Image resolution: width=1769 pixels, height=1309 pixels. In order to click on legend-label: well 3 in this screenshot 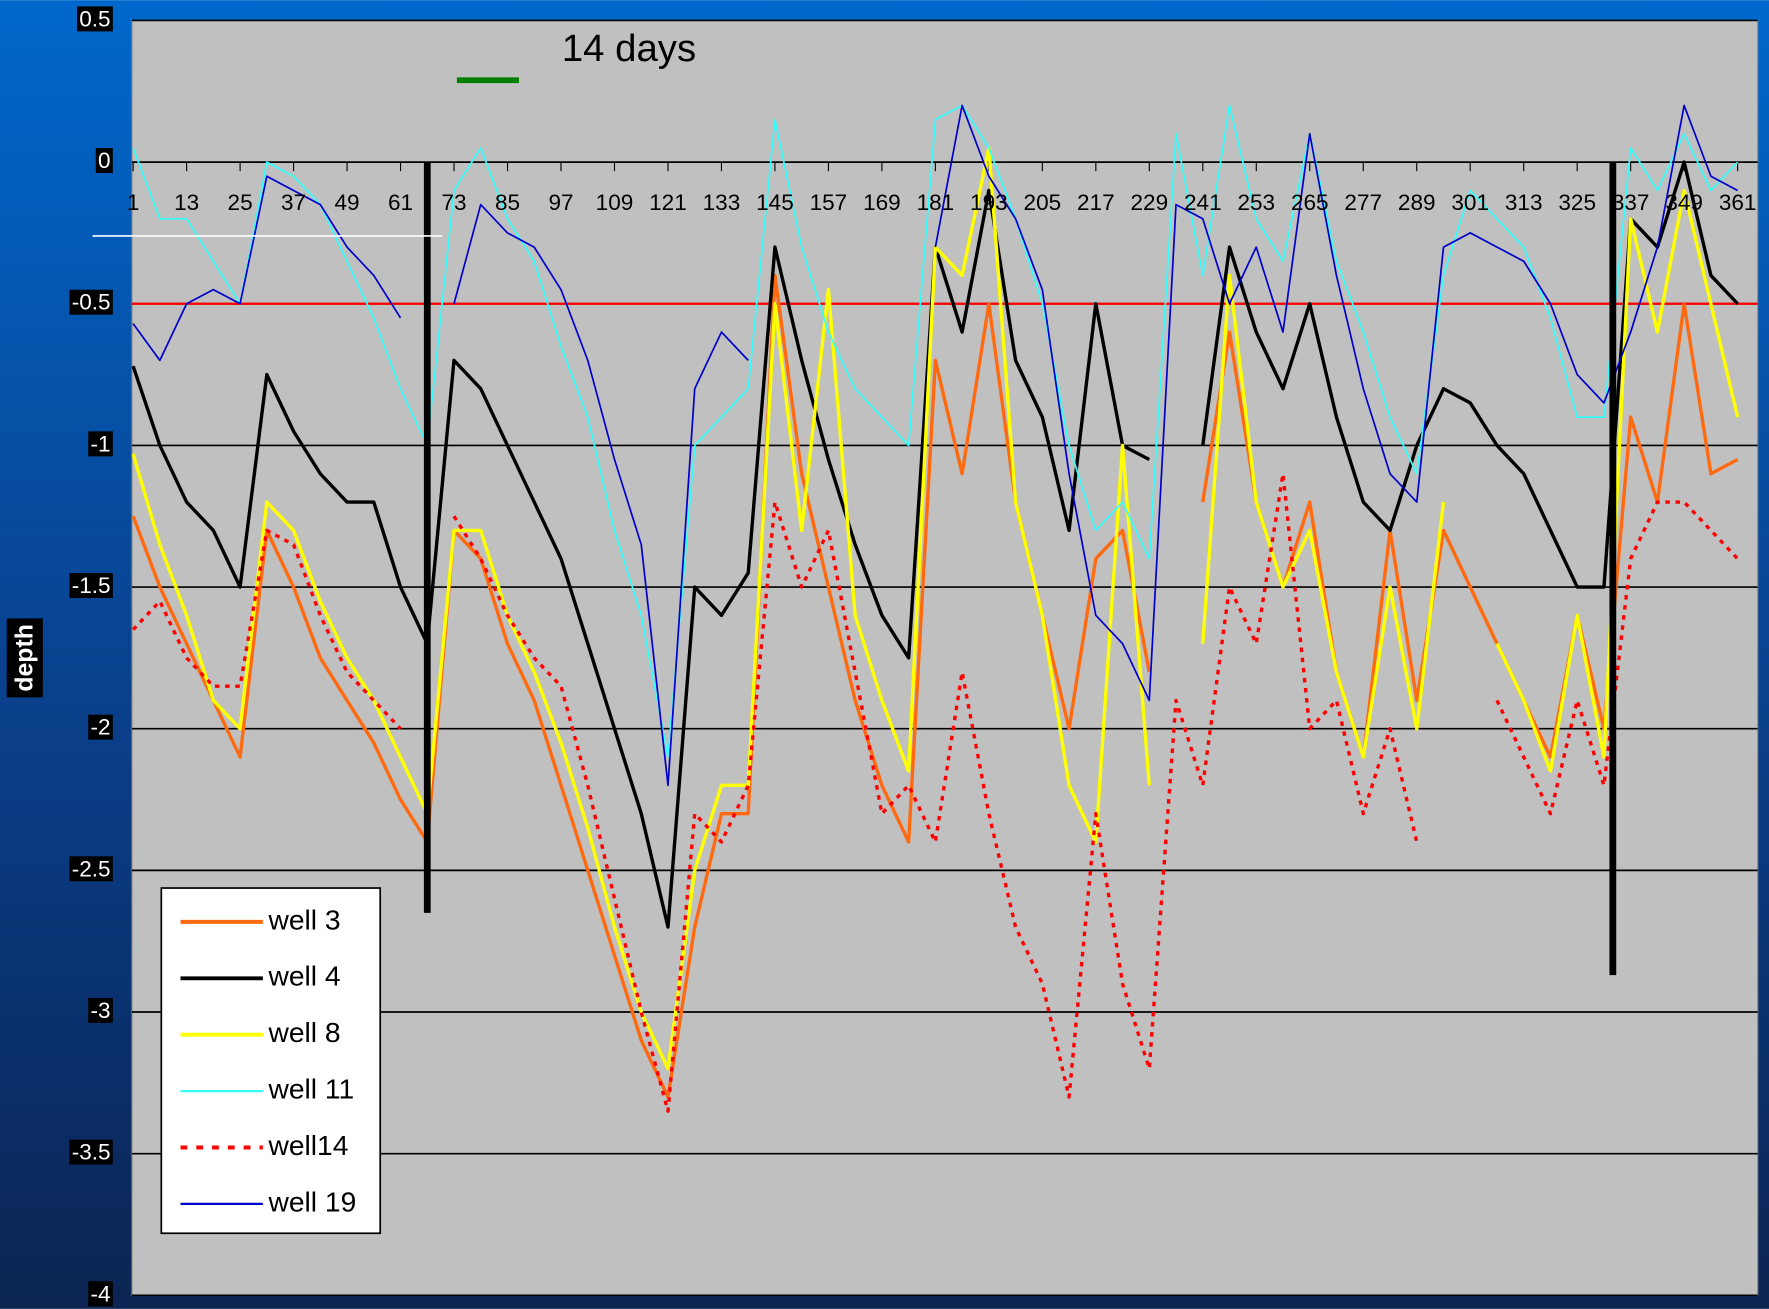, I will do `click(304, 919)`.